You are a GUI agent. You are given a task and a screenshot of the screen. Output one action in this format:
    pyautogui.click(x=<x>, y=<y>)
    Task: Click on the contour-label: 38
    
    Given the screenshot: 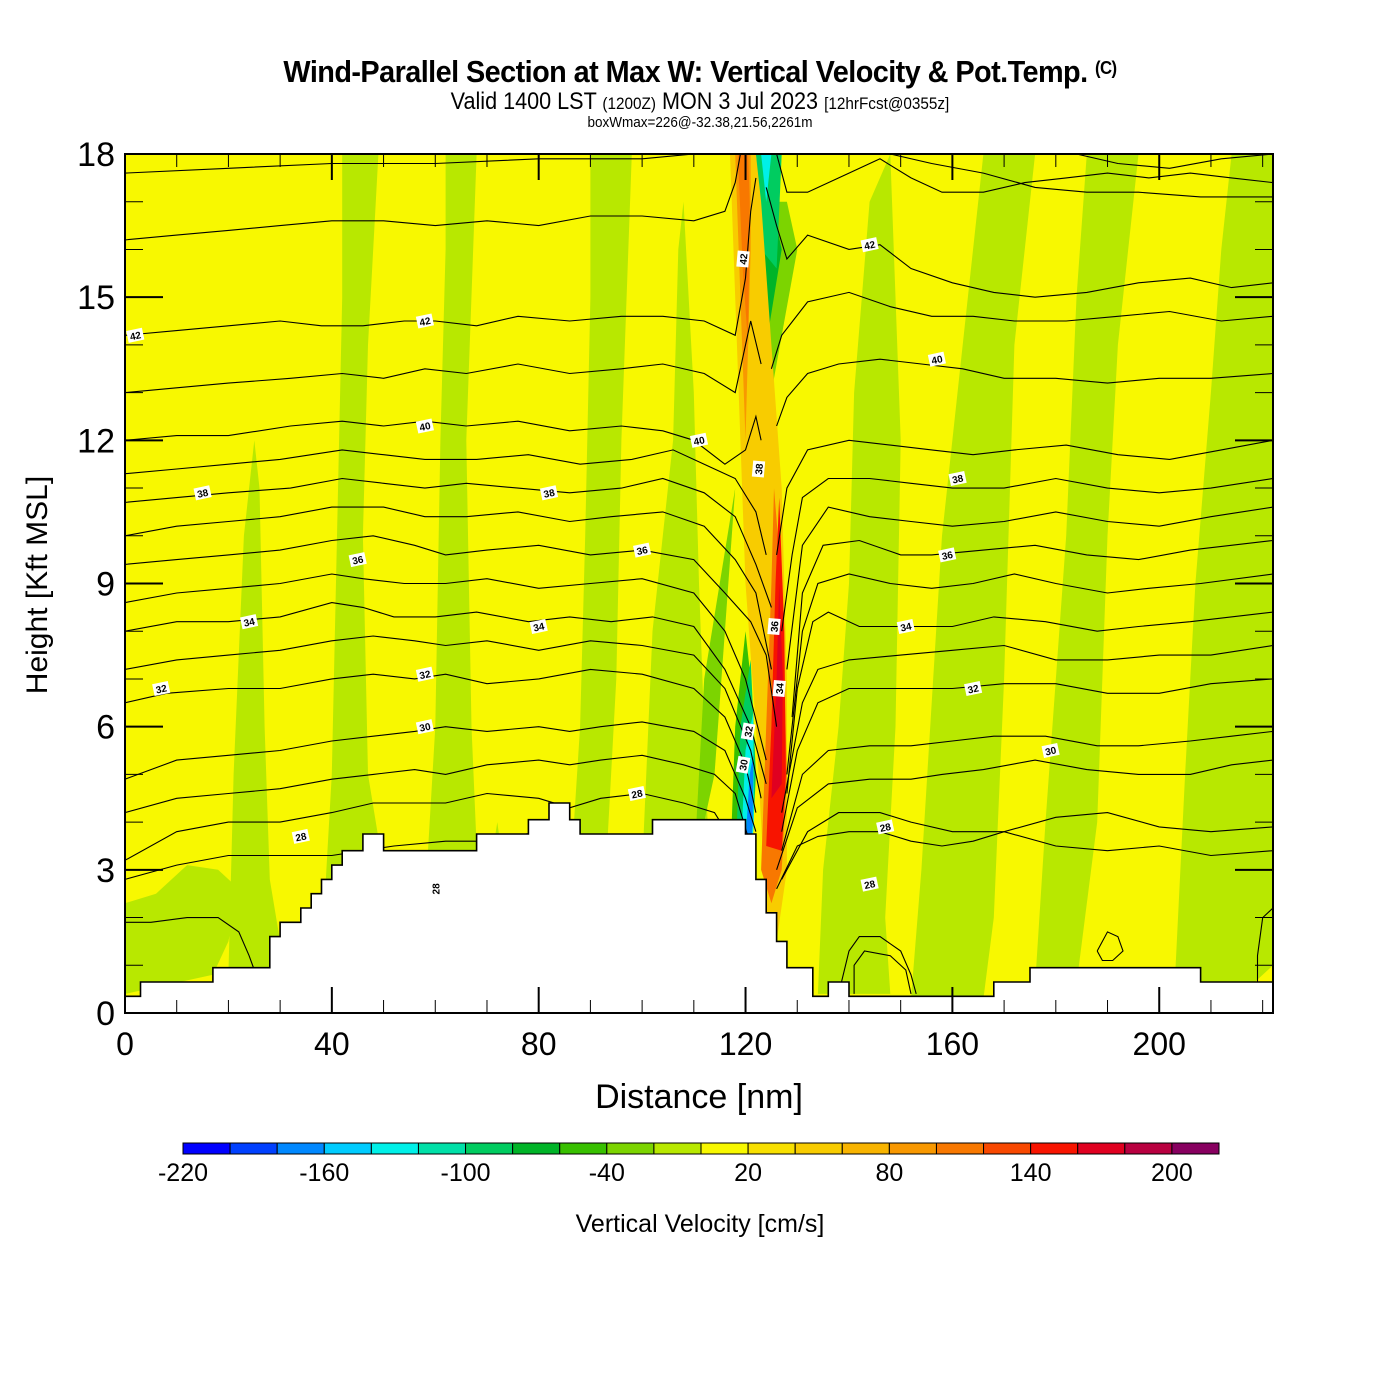 What is the action you would take?
    pyautogui.click(x=957, y=478)
    